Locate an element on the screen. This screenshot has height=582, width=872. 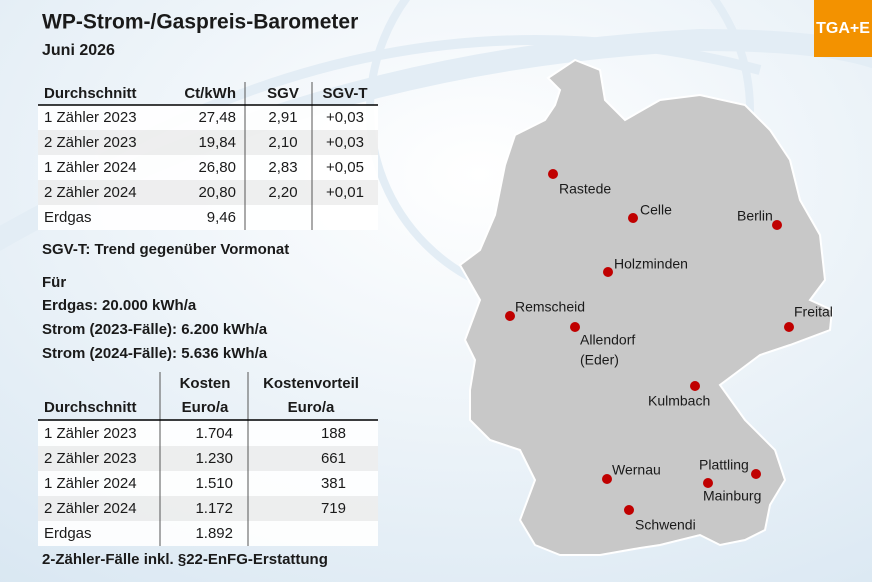
table-cell: 2,83 is located at coordinates (282, 167).